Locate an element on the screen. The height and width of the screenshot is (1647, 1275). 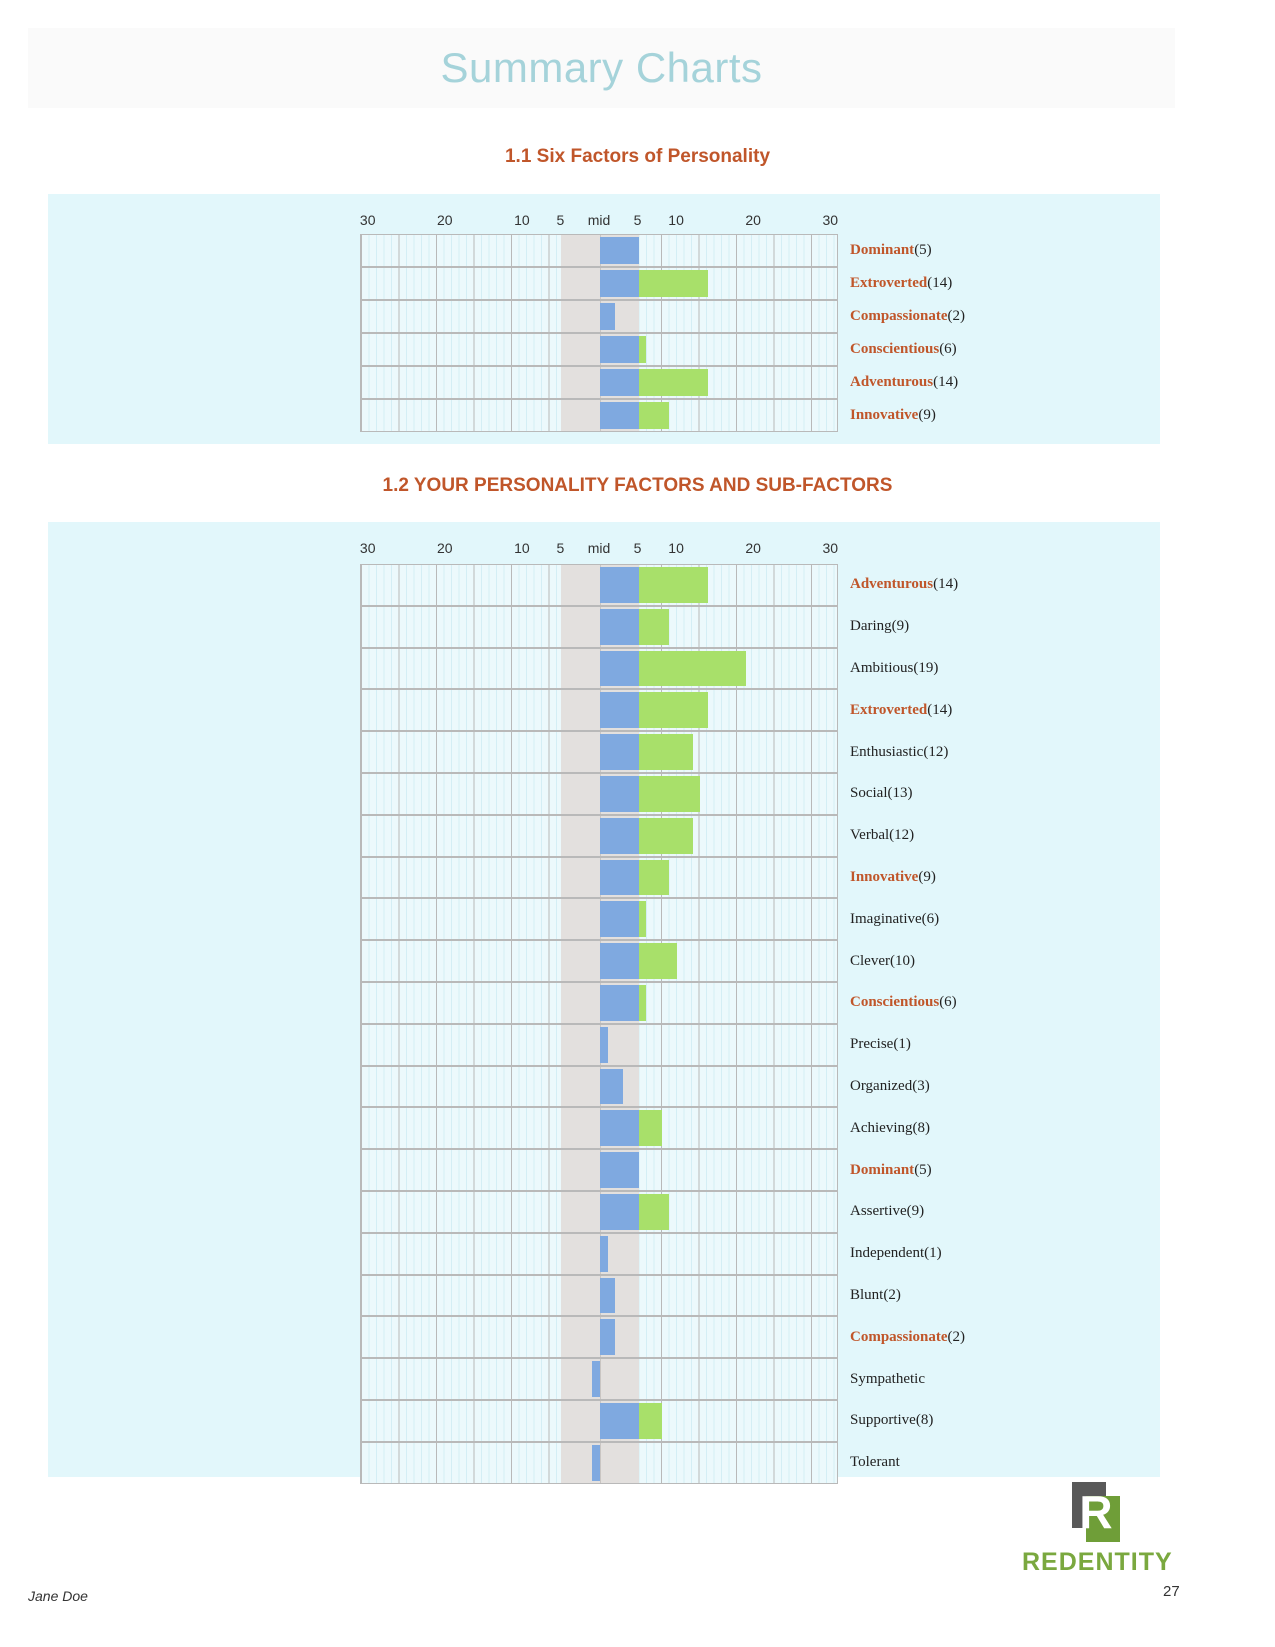
trait-name: Organized is located at coordinates (881, 1085).